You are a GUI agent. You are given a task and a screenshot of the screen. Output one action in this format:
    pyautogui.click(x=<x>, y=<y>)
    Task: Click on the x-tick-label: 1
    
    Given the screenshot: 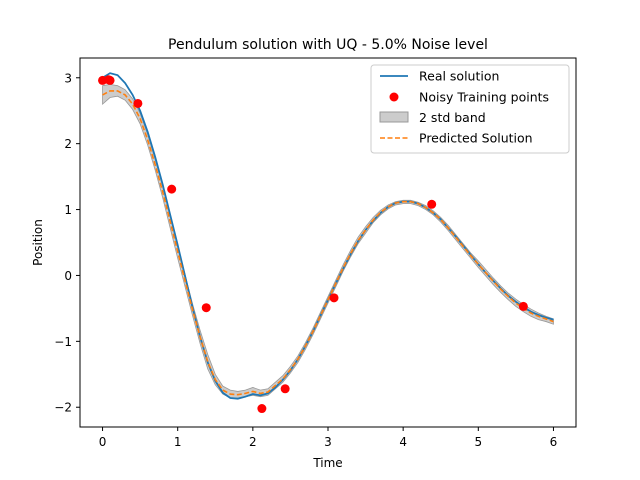 What is the action you would take?
    pyautogui.click(x=178, y=442)
    